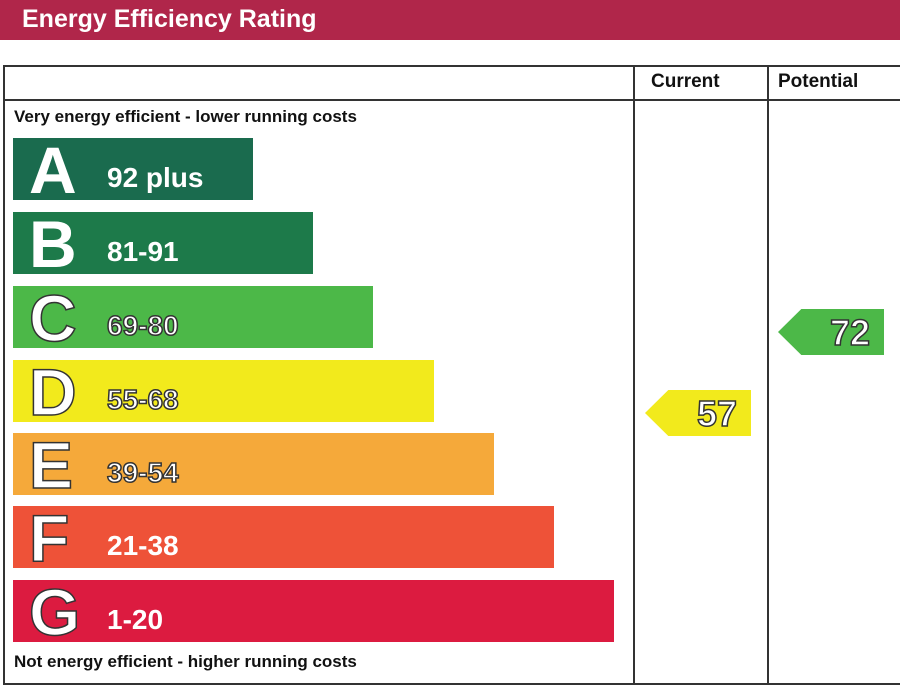 The height and width of the screenshot is (685, 900). What do you see at coordinates (135, 619) in the screenshot?
I see `band-range: 1-20` at bounding box center [135, 619].